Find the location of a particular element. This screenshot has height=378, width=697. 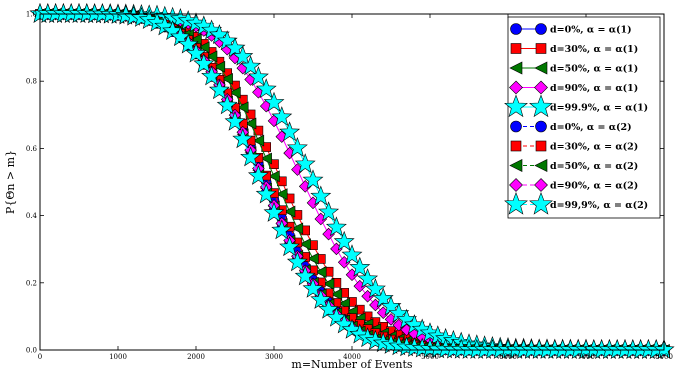

legend-label: d=0%, α = α(2) is located at coordinates (591, 127).